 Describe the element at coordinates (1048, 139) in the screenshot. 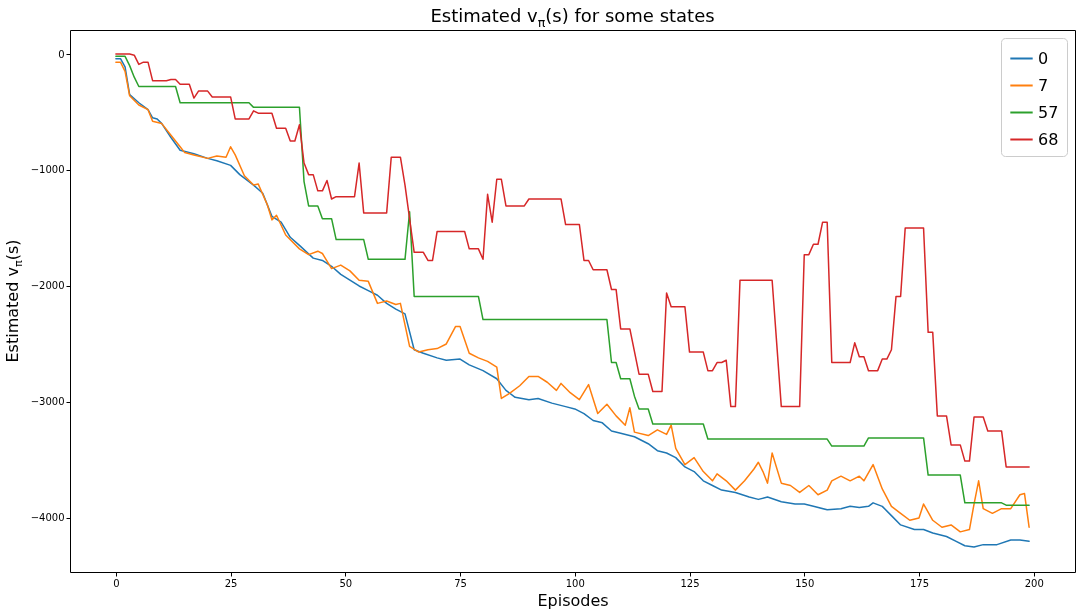

I see `legend-label: 68` at that location.